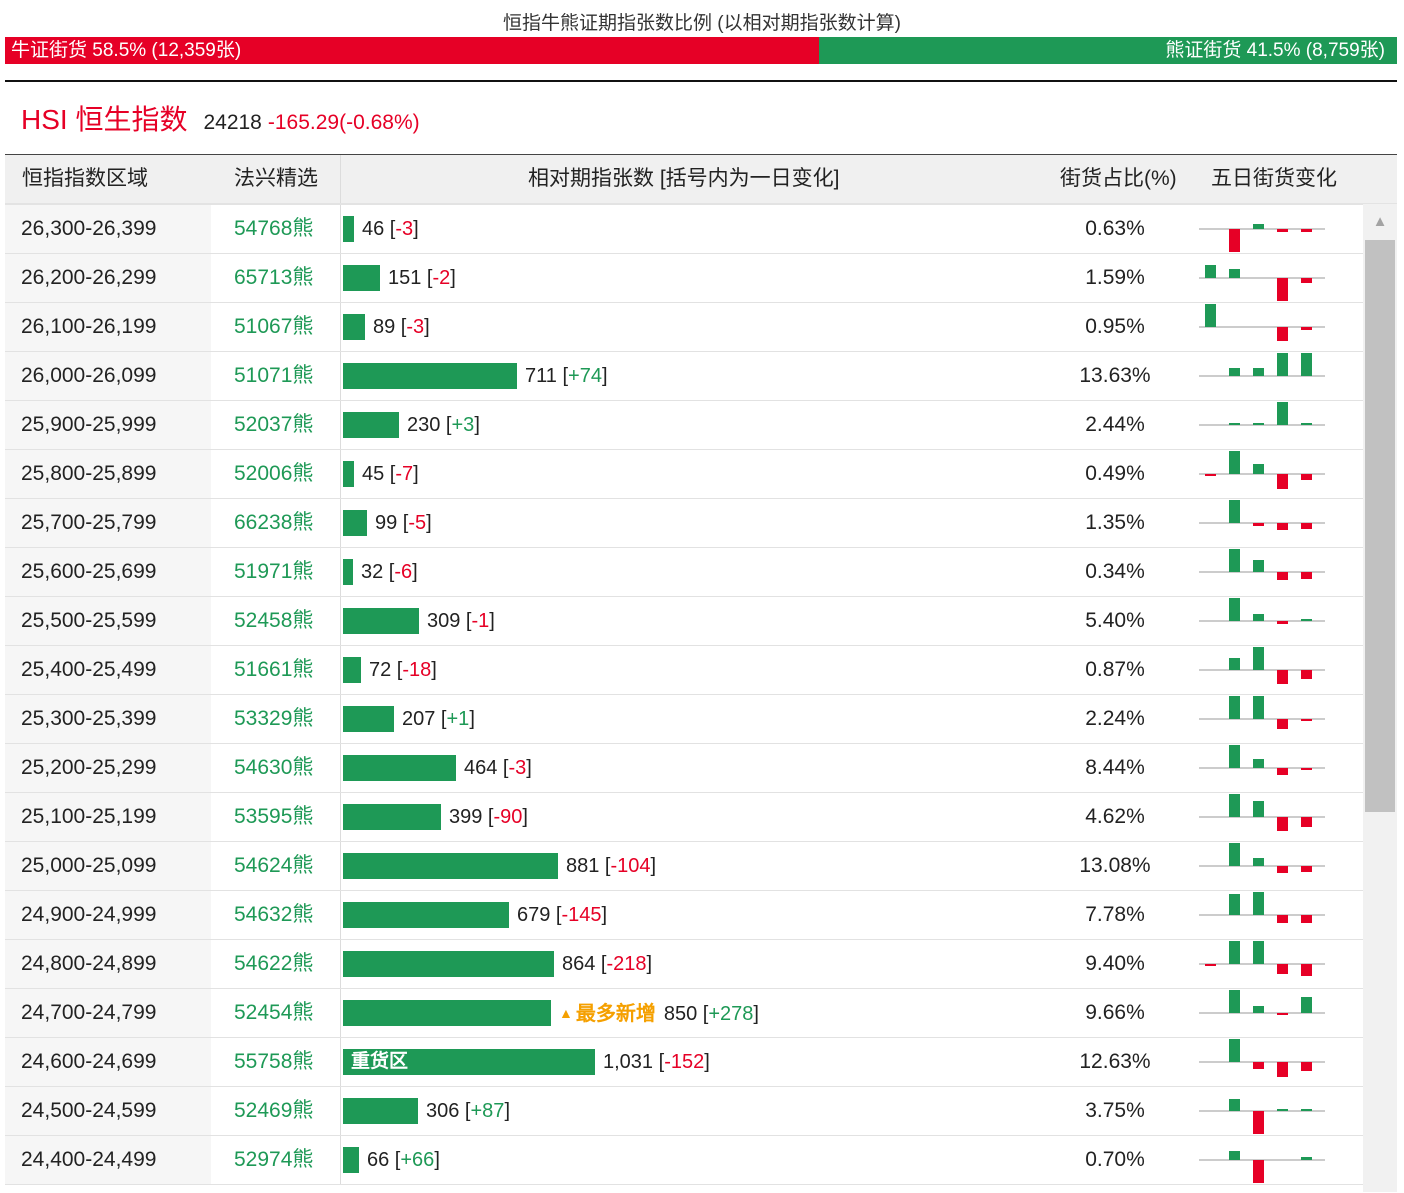  What do you see at coordinates (274, 228) in the screenshot?
I see `warrant-code-link: 54768熊` at bounding box center [274, 228].